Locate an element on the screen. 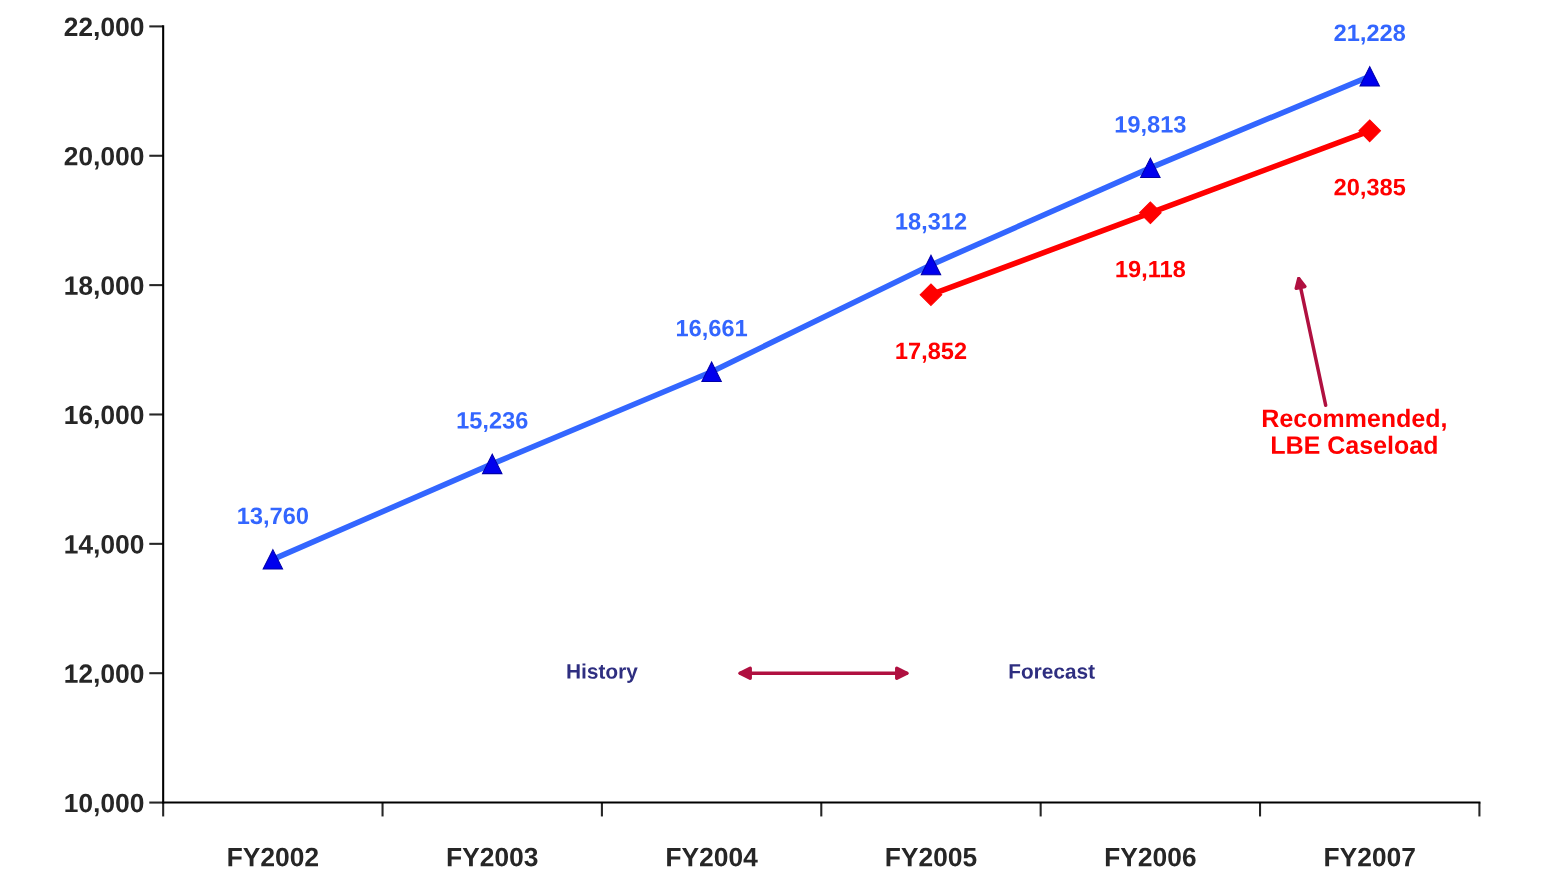 Image resolution: width=1554 pixels, height=880 pixels. x-tick-label: FY2003 is located at coordinates (492, 857).